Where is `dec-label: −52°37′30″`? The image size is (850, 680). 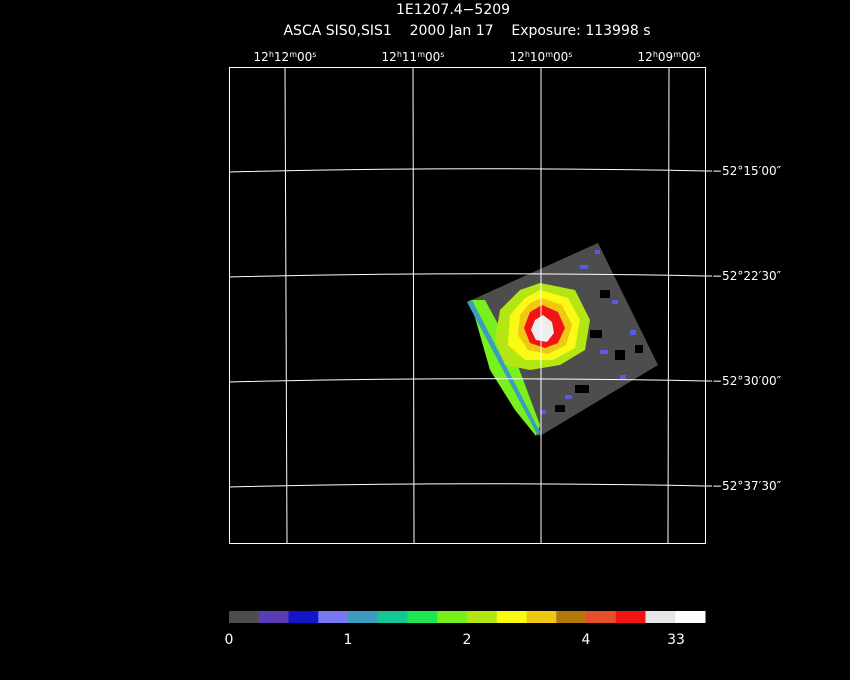 dec-label: −52°37′30″ is located at coordinates (747, 486).